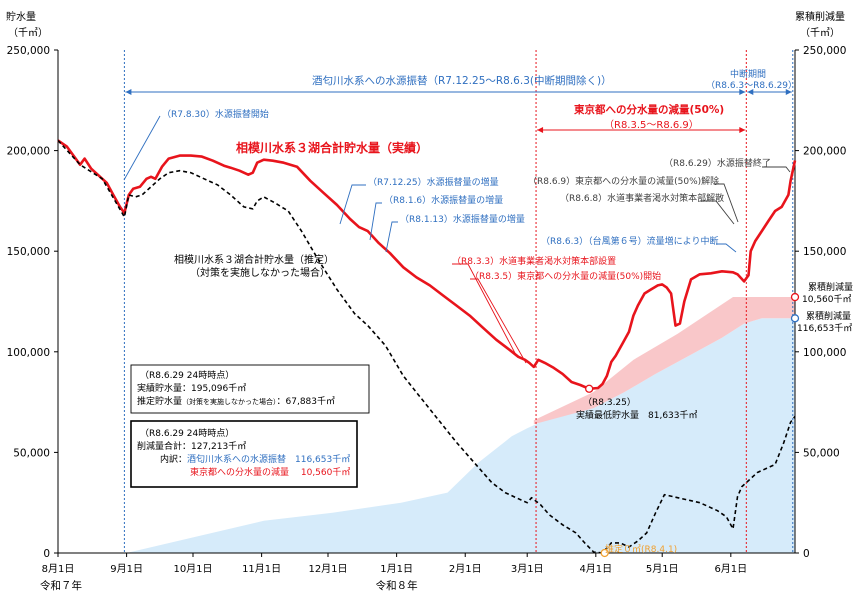 The height and width of the screenshot is (609, 858). What do you see at coordinates (717, 212) in the screenshot?
I see `arrow-taskforce-end` at bounding box center [717, 212].